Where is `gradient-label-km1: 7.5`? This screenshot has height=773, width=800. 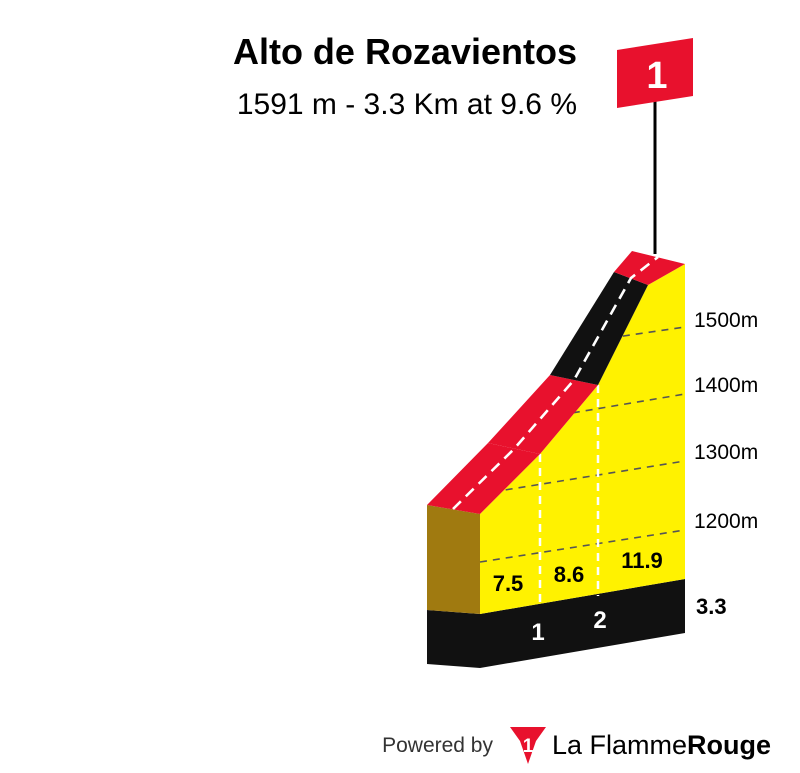
gradient-label-km1: 7.5 is located at coordinates (508, 583).